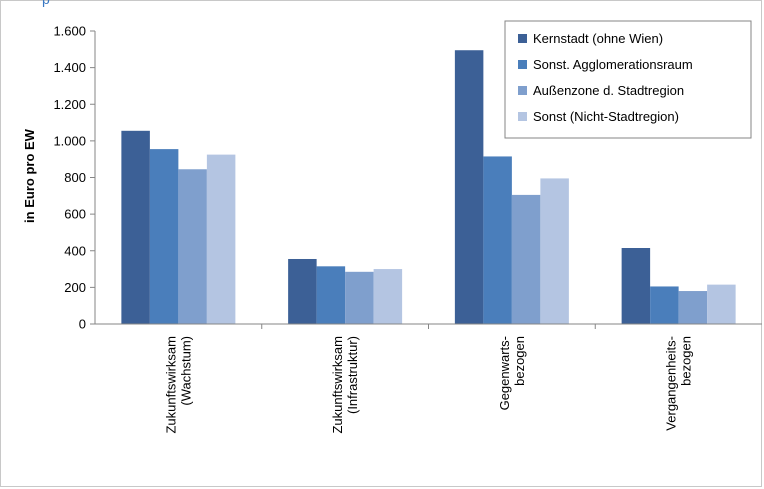  I want to click on x-category-label: (Infrastruktur), so click(352, 375).